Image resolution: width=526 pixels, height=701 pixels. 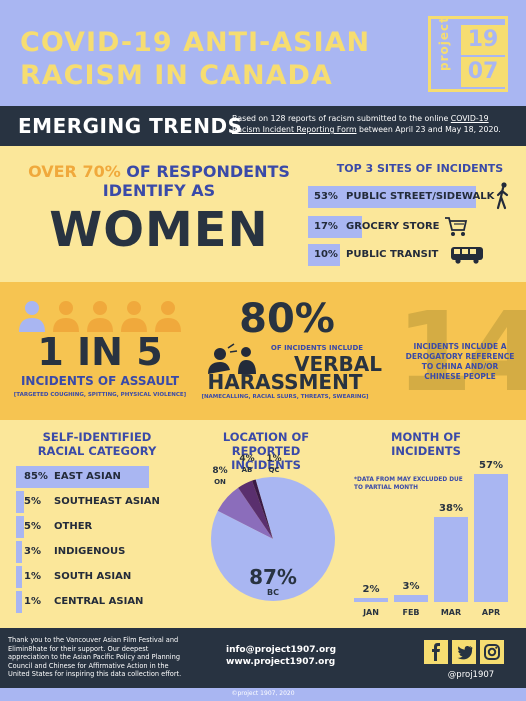 What do you see at coordinates (101, 502) in the screenshot?
I see `racial-category-row: 5% SOUTHEAST ASIAN` at bounding box center [101, 502].